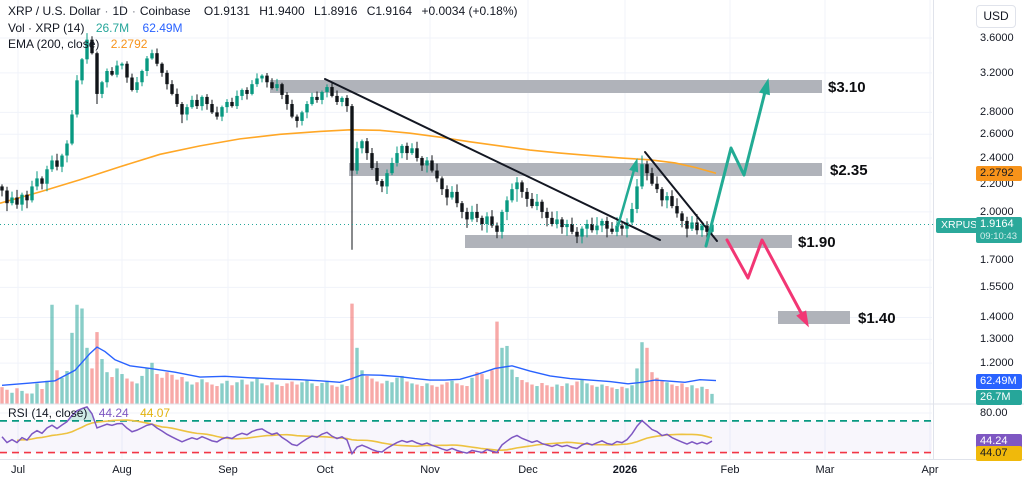  What do you see at coordinates (129, 44) in the screenshot?
I see `ema-value: 2.2792` at bounding box center [129, 44].